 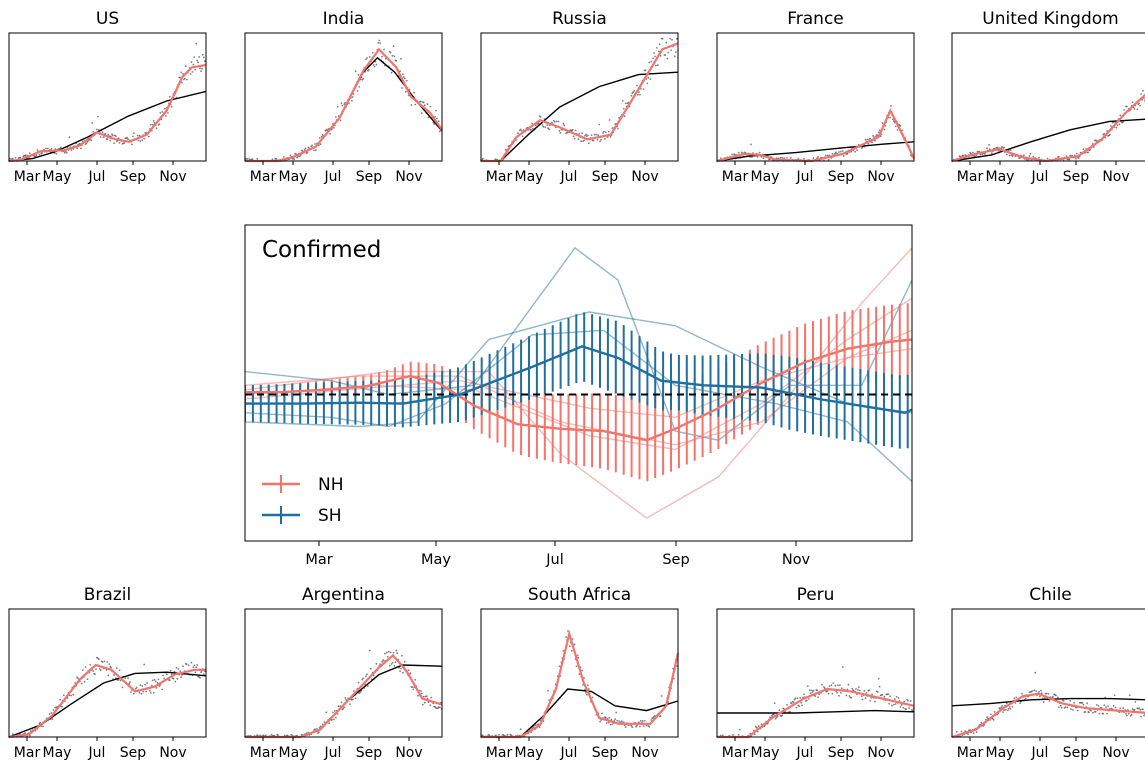 What do you see at coordinates (578, 380) in the screenshot?
I see `sh-mean-line` at bounding box center [578, 380].